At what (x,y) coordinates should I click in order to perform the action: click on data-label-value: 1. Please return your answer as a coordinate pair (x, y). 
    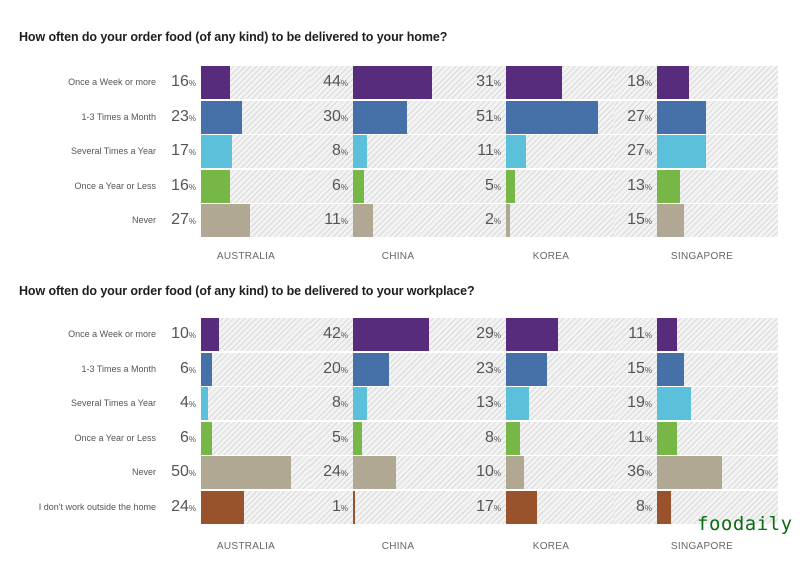
    Looking at the image, I should click on (336, 506).